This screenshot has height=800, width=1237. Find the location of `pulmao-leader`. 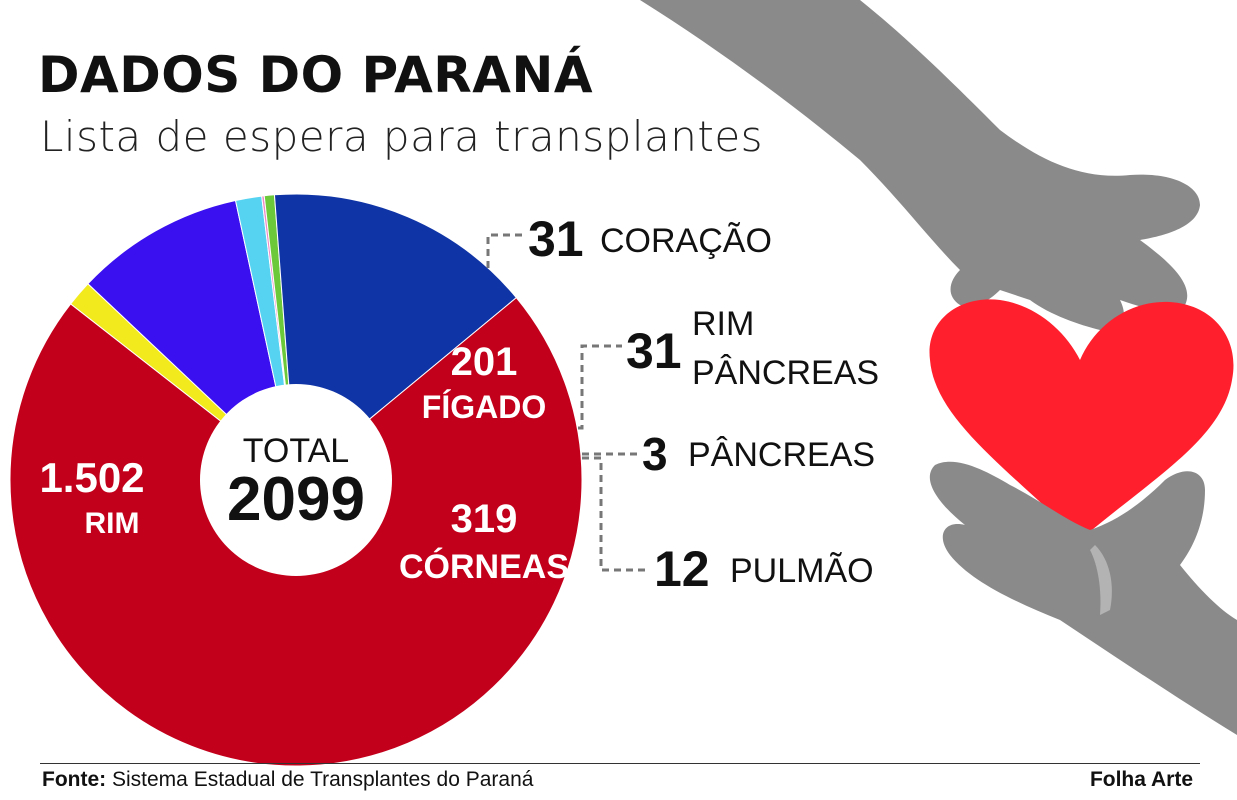

pulmao-leader is located at coordinates (616, 514).